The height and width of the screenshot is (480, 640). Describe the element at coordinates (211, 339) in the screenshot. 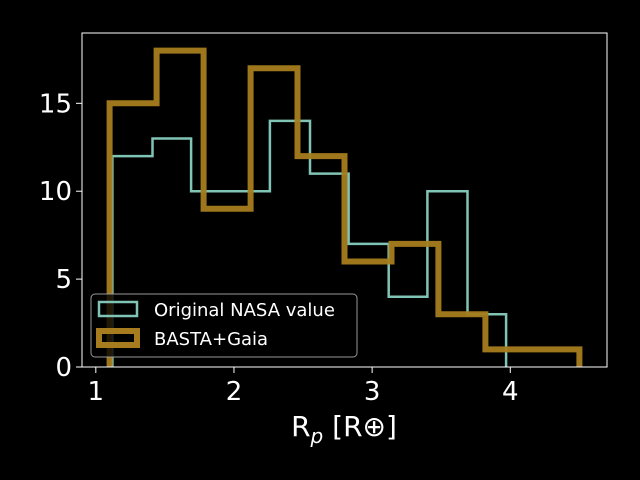

I see `legend-label-basta-gaia: BASTA+Gaia` at that location.